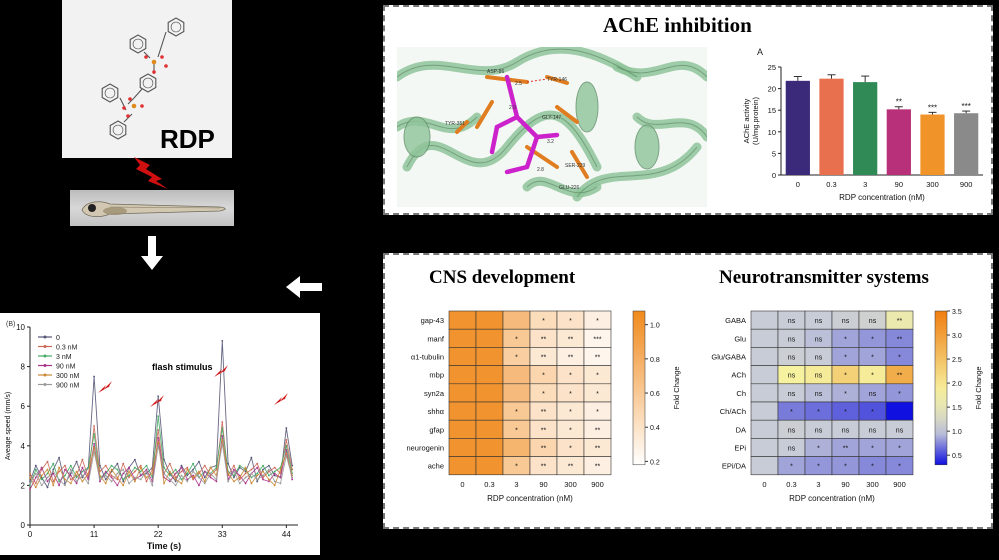 This screenshot has height=560, width=999. Describe the element at coordinates (957, 456) in the screenshot. I see `colorbar-tick-label: 0.5` at that location.